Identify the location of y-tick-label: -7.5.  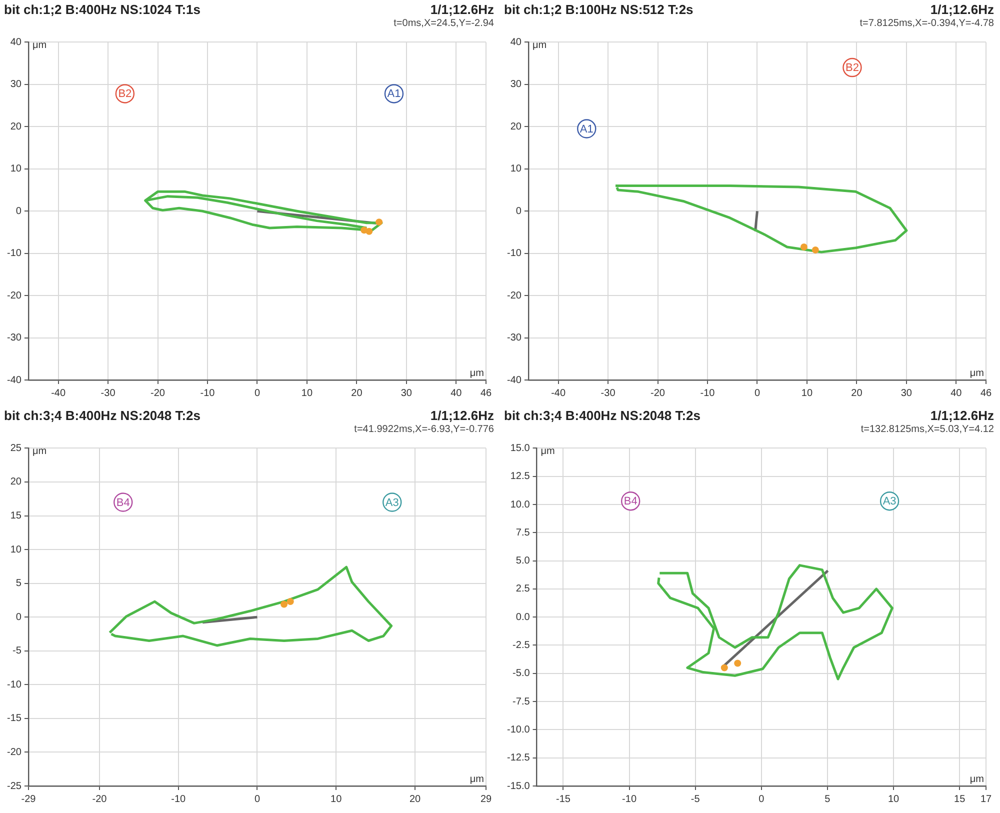
(521, 702).